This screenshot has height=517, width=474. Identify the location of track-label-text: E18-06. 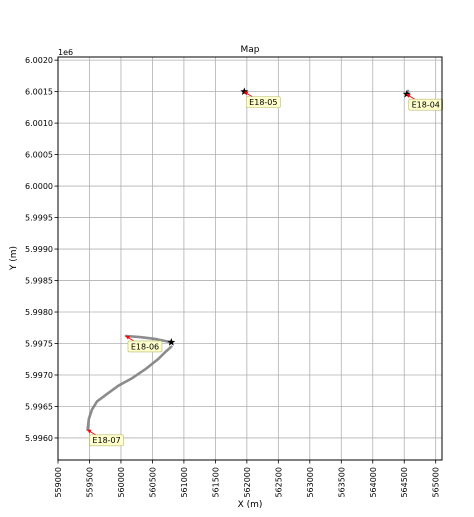
(145, 346).